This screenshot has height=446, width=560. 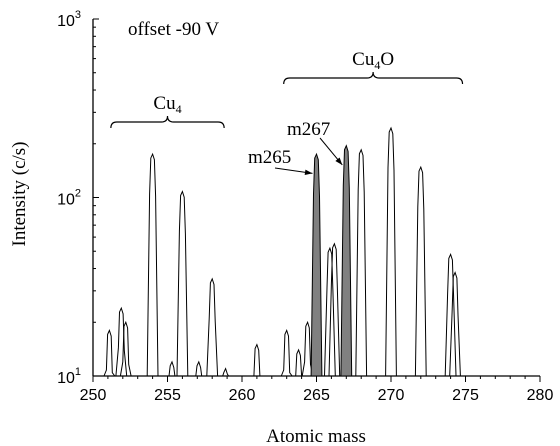 What do you see at coordinates (69, 198) in the screenshot?
I see `y-tick-label: 10²` at bounding box center [69, 198].